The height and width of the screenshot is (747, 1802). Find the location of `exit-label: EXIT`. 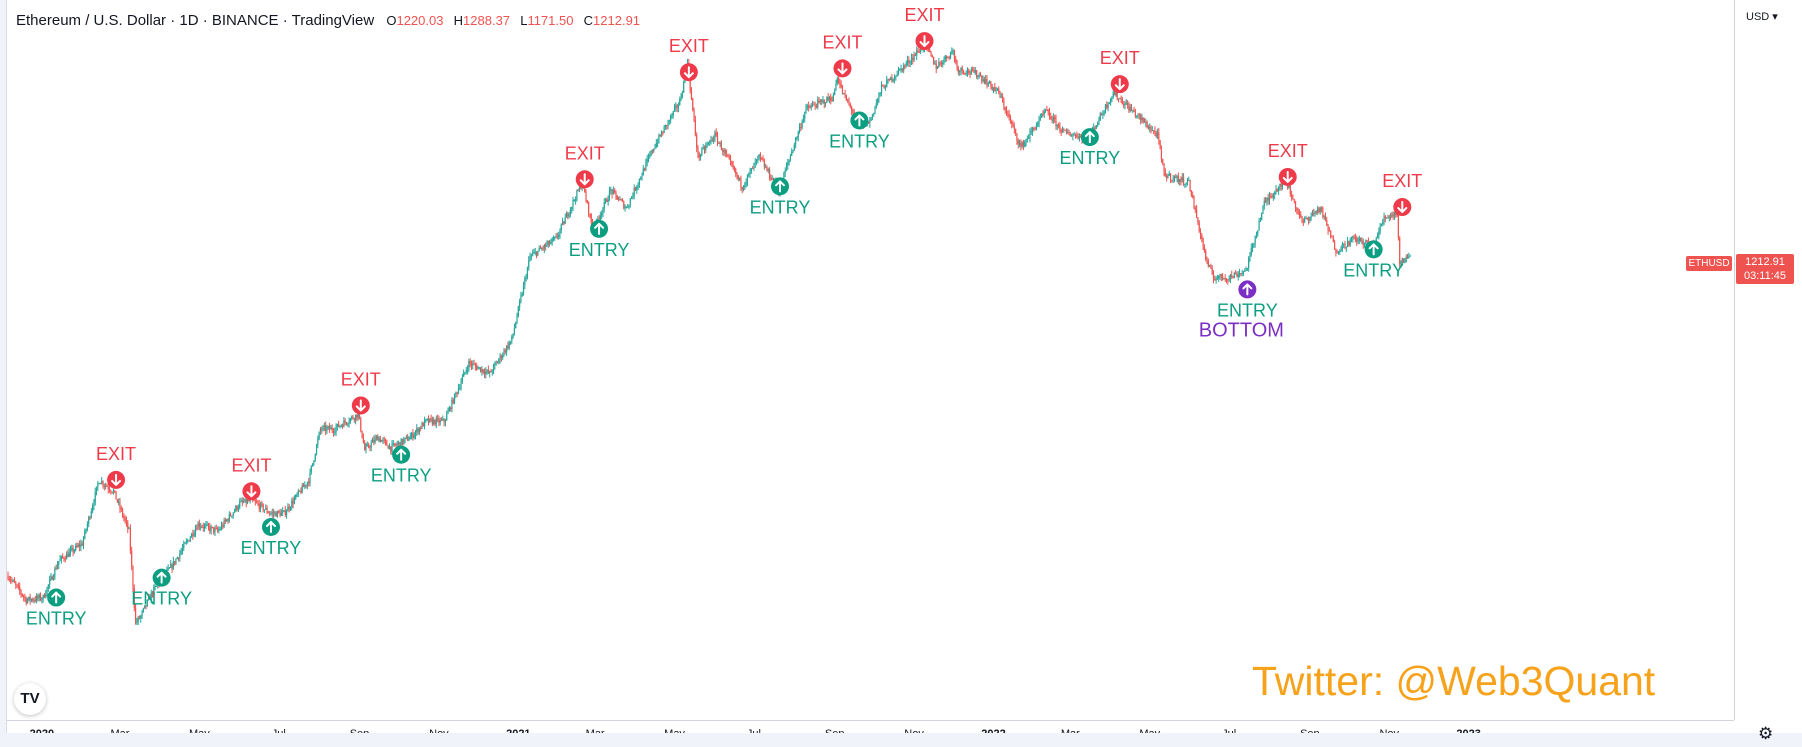

exit-label: EXIT is located at coordinates (1402, 181).